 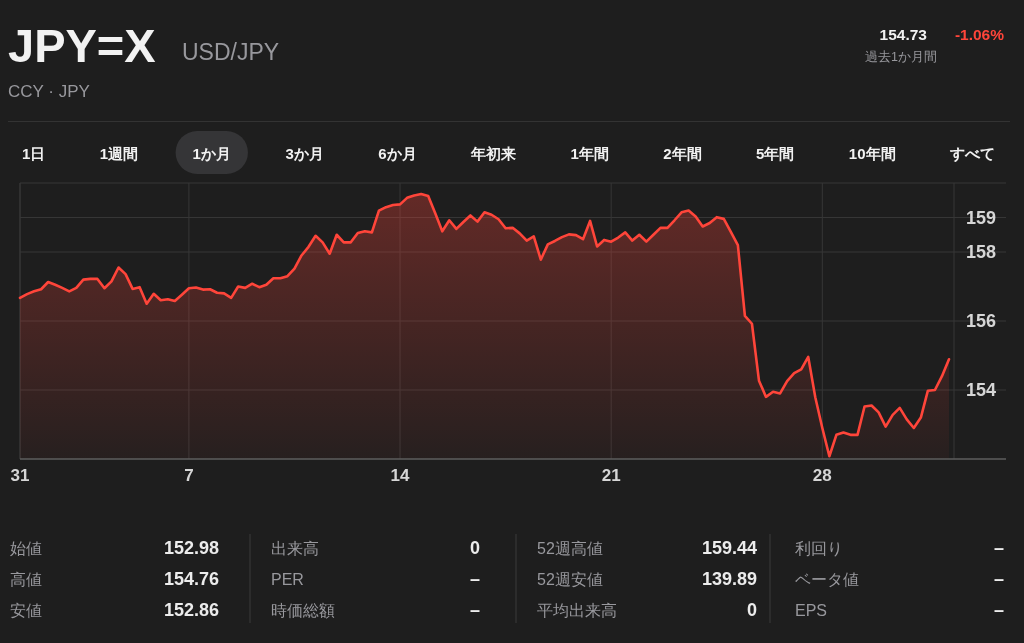 What do you see at coordinates (872, 153) in the screenshot?
I see `text: 10年間` at bounding box center [872, 153].